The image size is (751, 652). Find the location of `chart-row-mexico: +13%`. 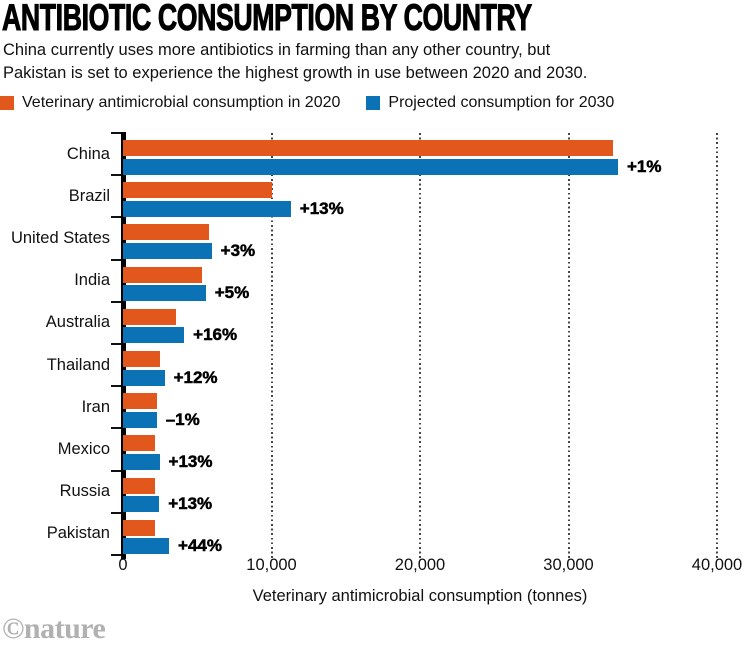

chart-row-mexico: +13% is located at coordinates (420, 450).